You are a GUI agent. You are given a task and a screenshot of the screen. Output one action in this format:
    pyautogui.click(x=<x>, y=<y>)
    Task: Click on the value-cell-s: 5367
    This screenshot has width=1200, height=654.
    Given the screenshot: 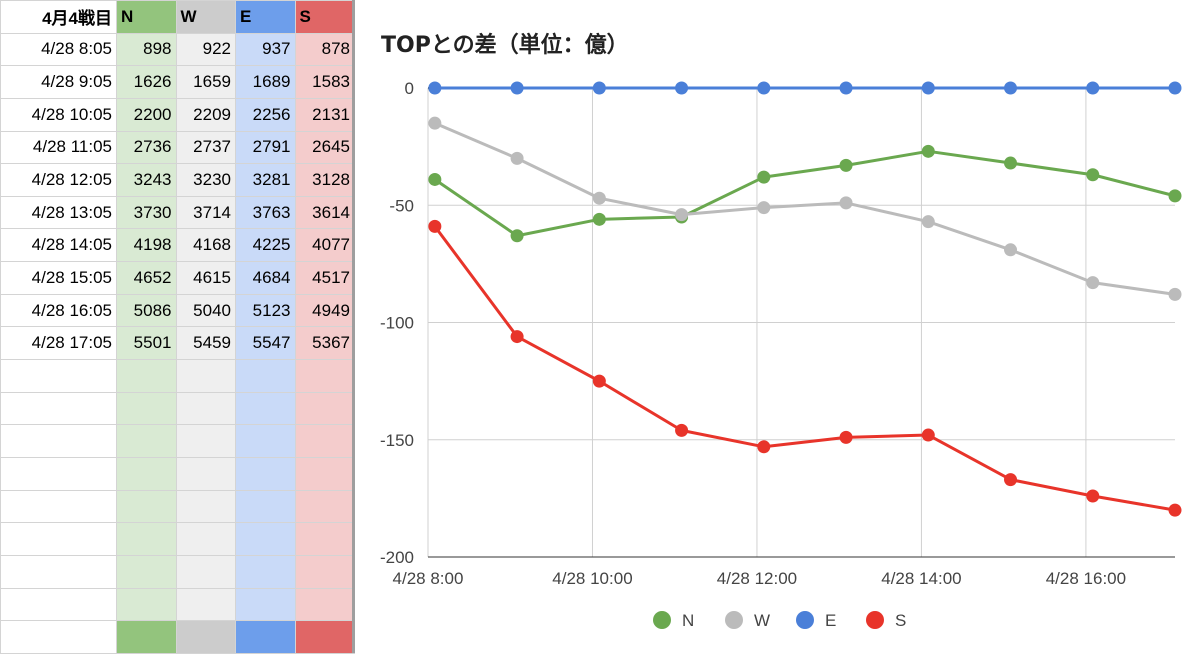 What is the action you would take?
    pyautogui.click(x=324, y=343)
    